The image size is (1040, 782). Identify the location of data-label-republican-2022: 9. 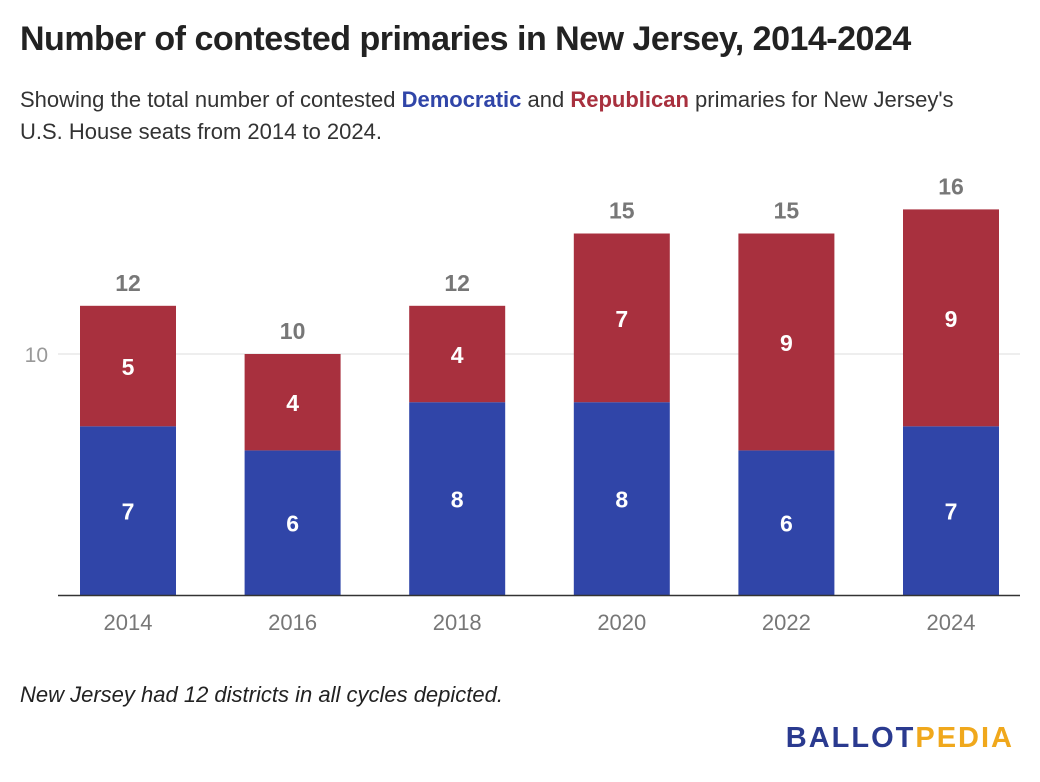
(786, 343).